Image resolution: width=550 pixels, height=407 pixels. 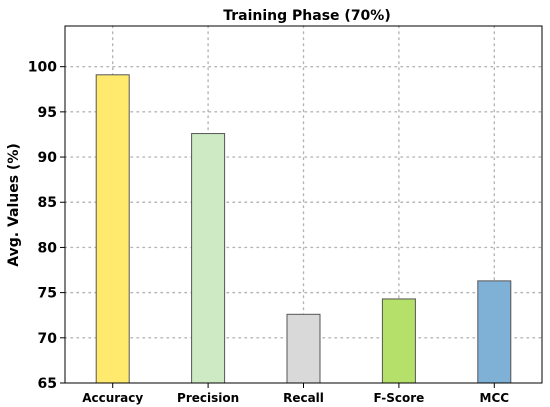 What do you see at coordinates (494, 332) in the screenshot?
I see `bar-mcc` at bounding box center [494, 332].